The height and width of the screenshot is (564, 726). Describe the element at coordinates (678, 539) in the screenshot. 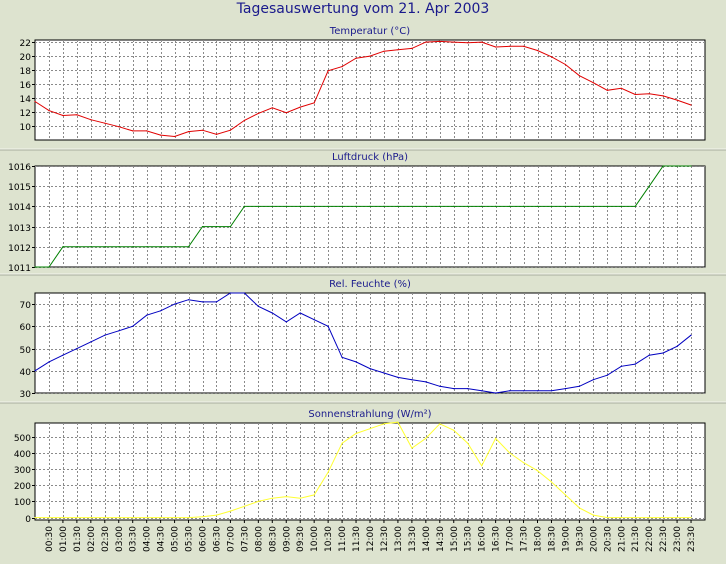

I see `x-tick-label: 23:00` at that location.